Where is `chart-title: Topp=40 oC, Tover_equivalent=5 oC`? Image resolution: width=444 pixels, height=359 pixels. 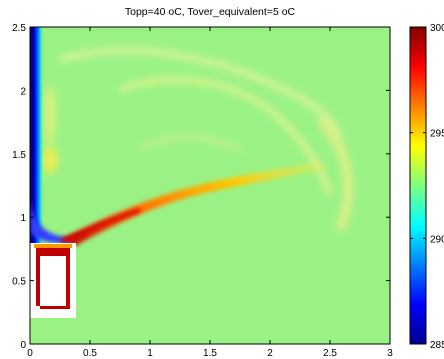
chart-title: Topp=40 oC, Tover_equivalent=5 oC is located at coordinates (210, 12).